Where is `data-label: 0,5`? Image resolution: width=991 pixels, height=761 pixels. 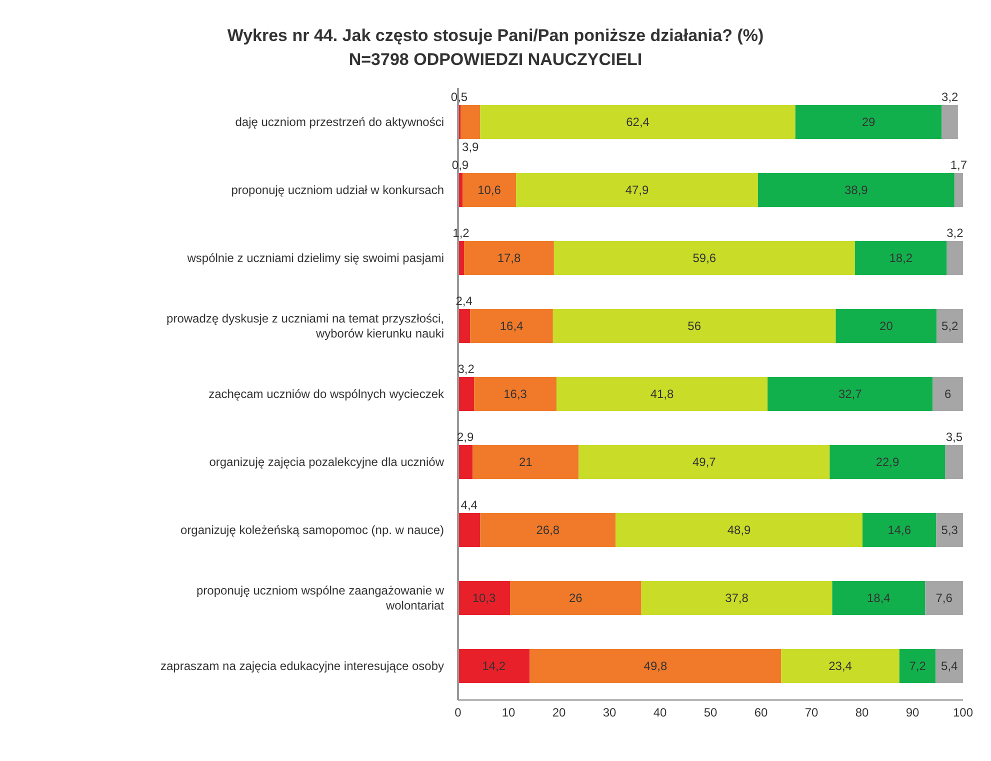
data-label: 0,5 is located at coordinates (459, 97).